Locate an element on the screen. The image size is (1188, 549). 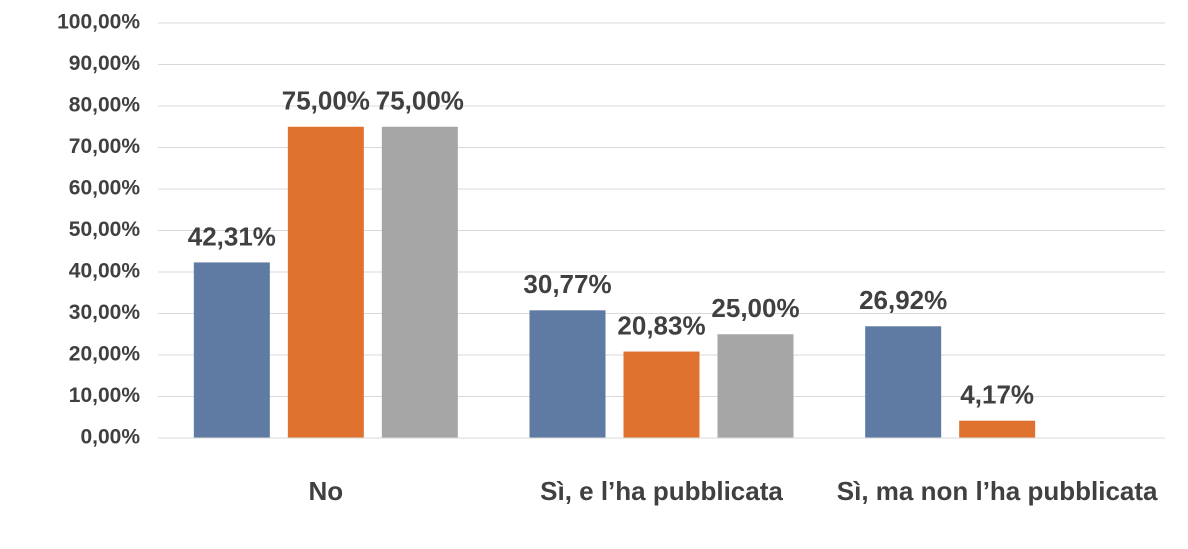
y-tick-label: 30,00% is located at coordinates (105, 312).